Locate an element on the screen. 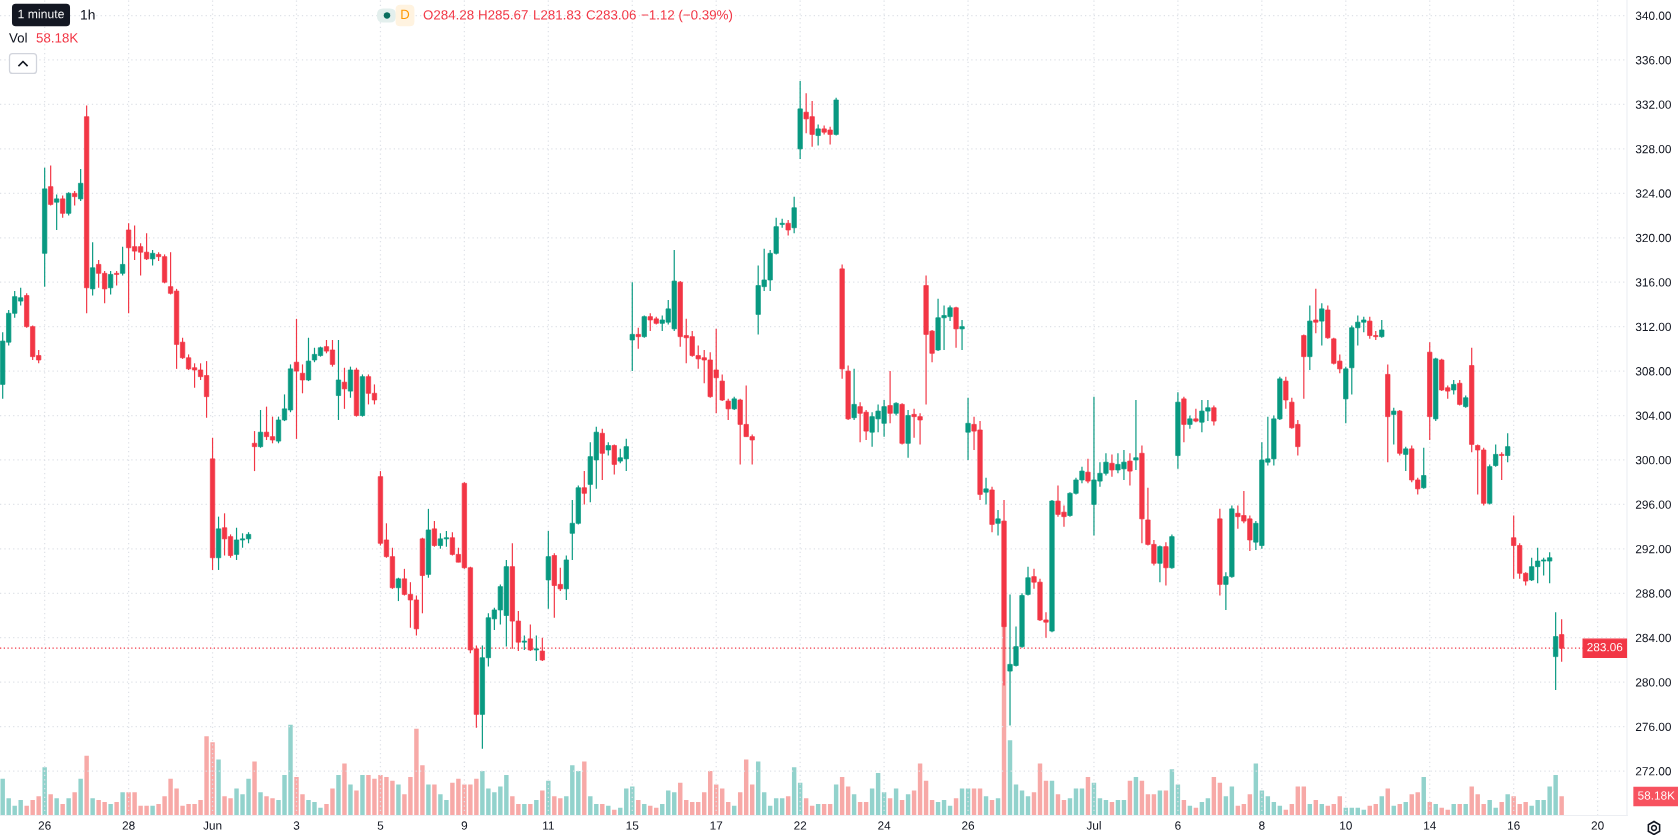 This screenshot has height=835, width=1678. y-tick-label: 316.00 is located at coordinates (1653, 282).